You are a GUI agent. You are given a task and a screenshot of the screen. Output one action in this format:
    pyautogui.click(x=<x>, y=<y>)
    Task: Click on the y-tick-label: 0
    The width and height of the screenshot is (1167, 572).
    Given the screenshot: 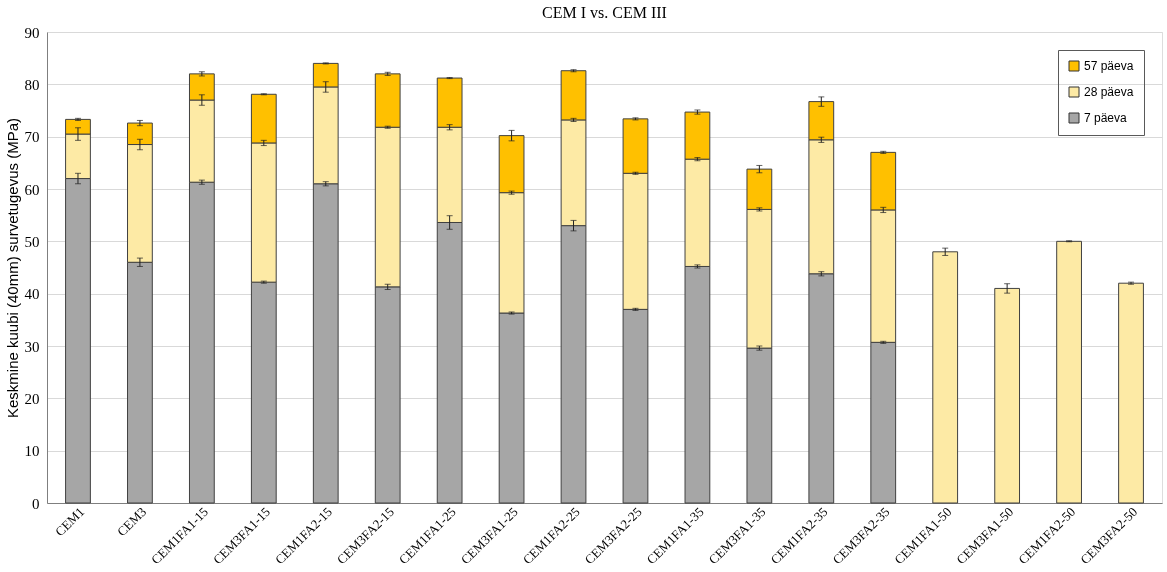 What is the action you would take?
    pyautogui.click(x=36, y=503)
    